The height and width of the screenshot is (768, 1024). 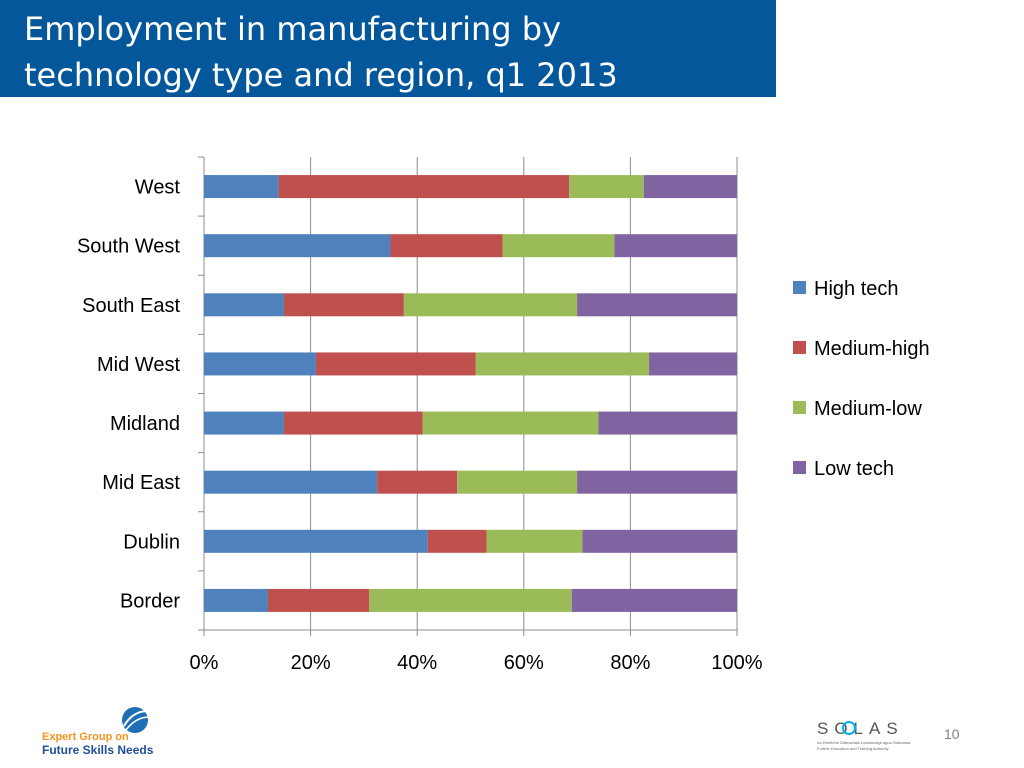 I want to click on page-number: 10, so click(x=952, y=734).